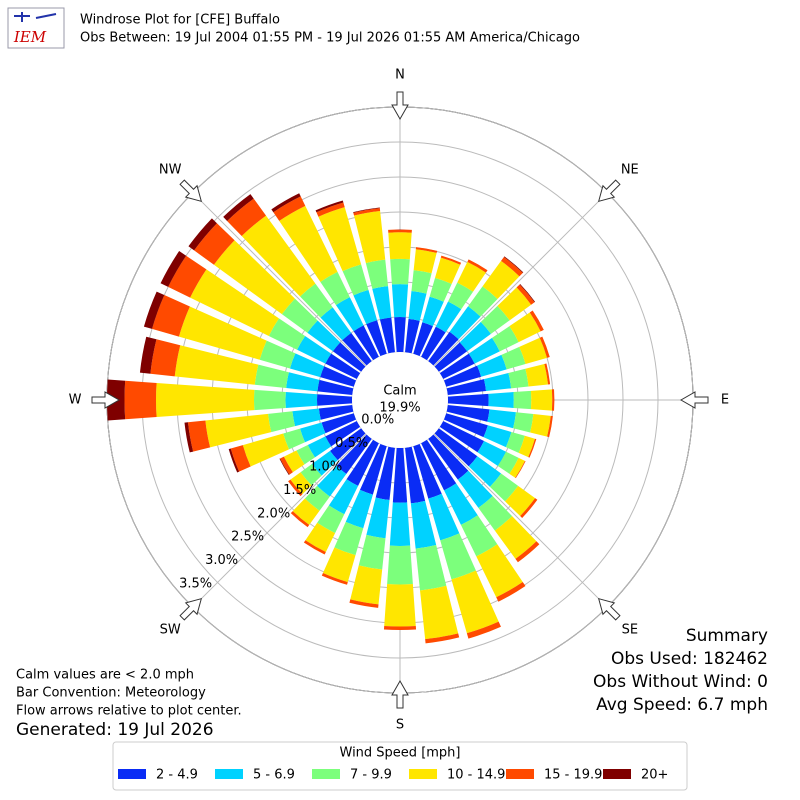 This screenshot has width=800, height=800. I want to click on note: Calm values are < 2.0 mph, so click(105, 675).